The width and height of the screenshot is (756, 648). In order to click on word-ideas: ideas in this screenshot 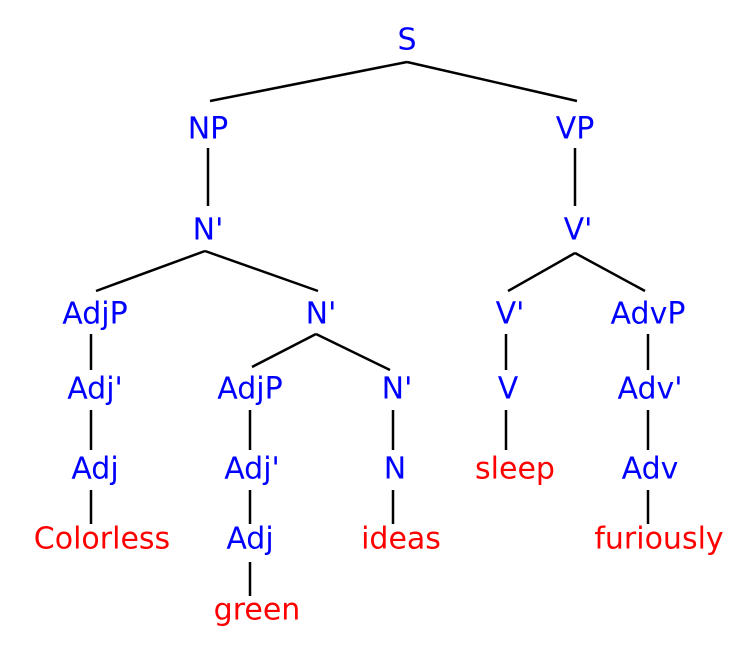, I will do `click(401, 539)`.